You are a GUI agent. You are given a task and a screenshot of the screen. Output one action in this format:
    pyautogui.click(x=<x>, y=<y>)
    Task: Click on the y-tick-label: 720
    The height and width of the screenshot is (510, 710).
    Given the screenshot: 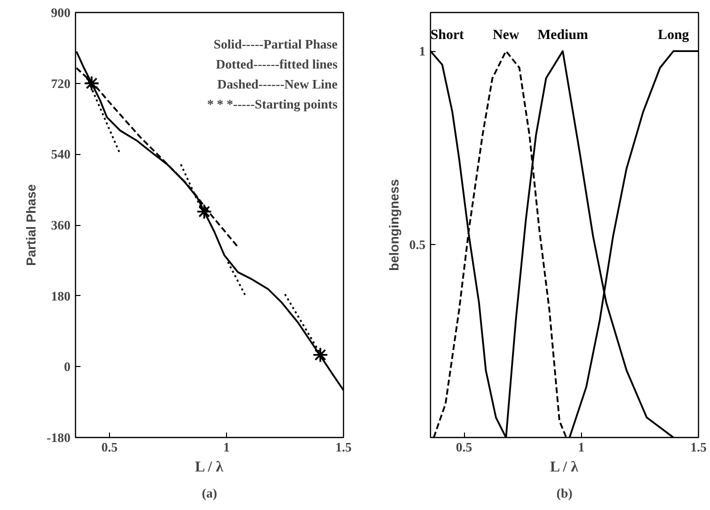 What is the action you would take?
    pyautogui.click(x=60, y=83)
    